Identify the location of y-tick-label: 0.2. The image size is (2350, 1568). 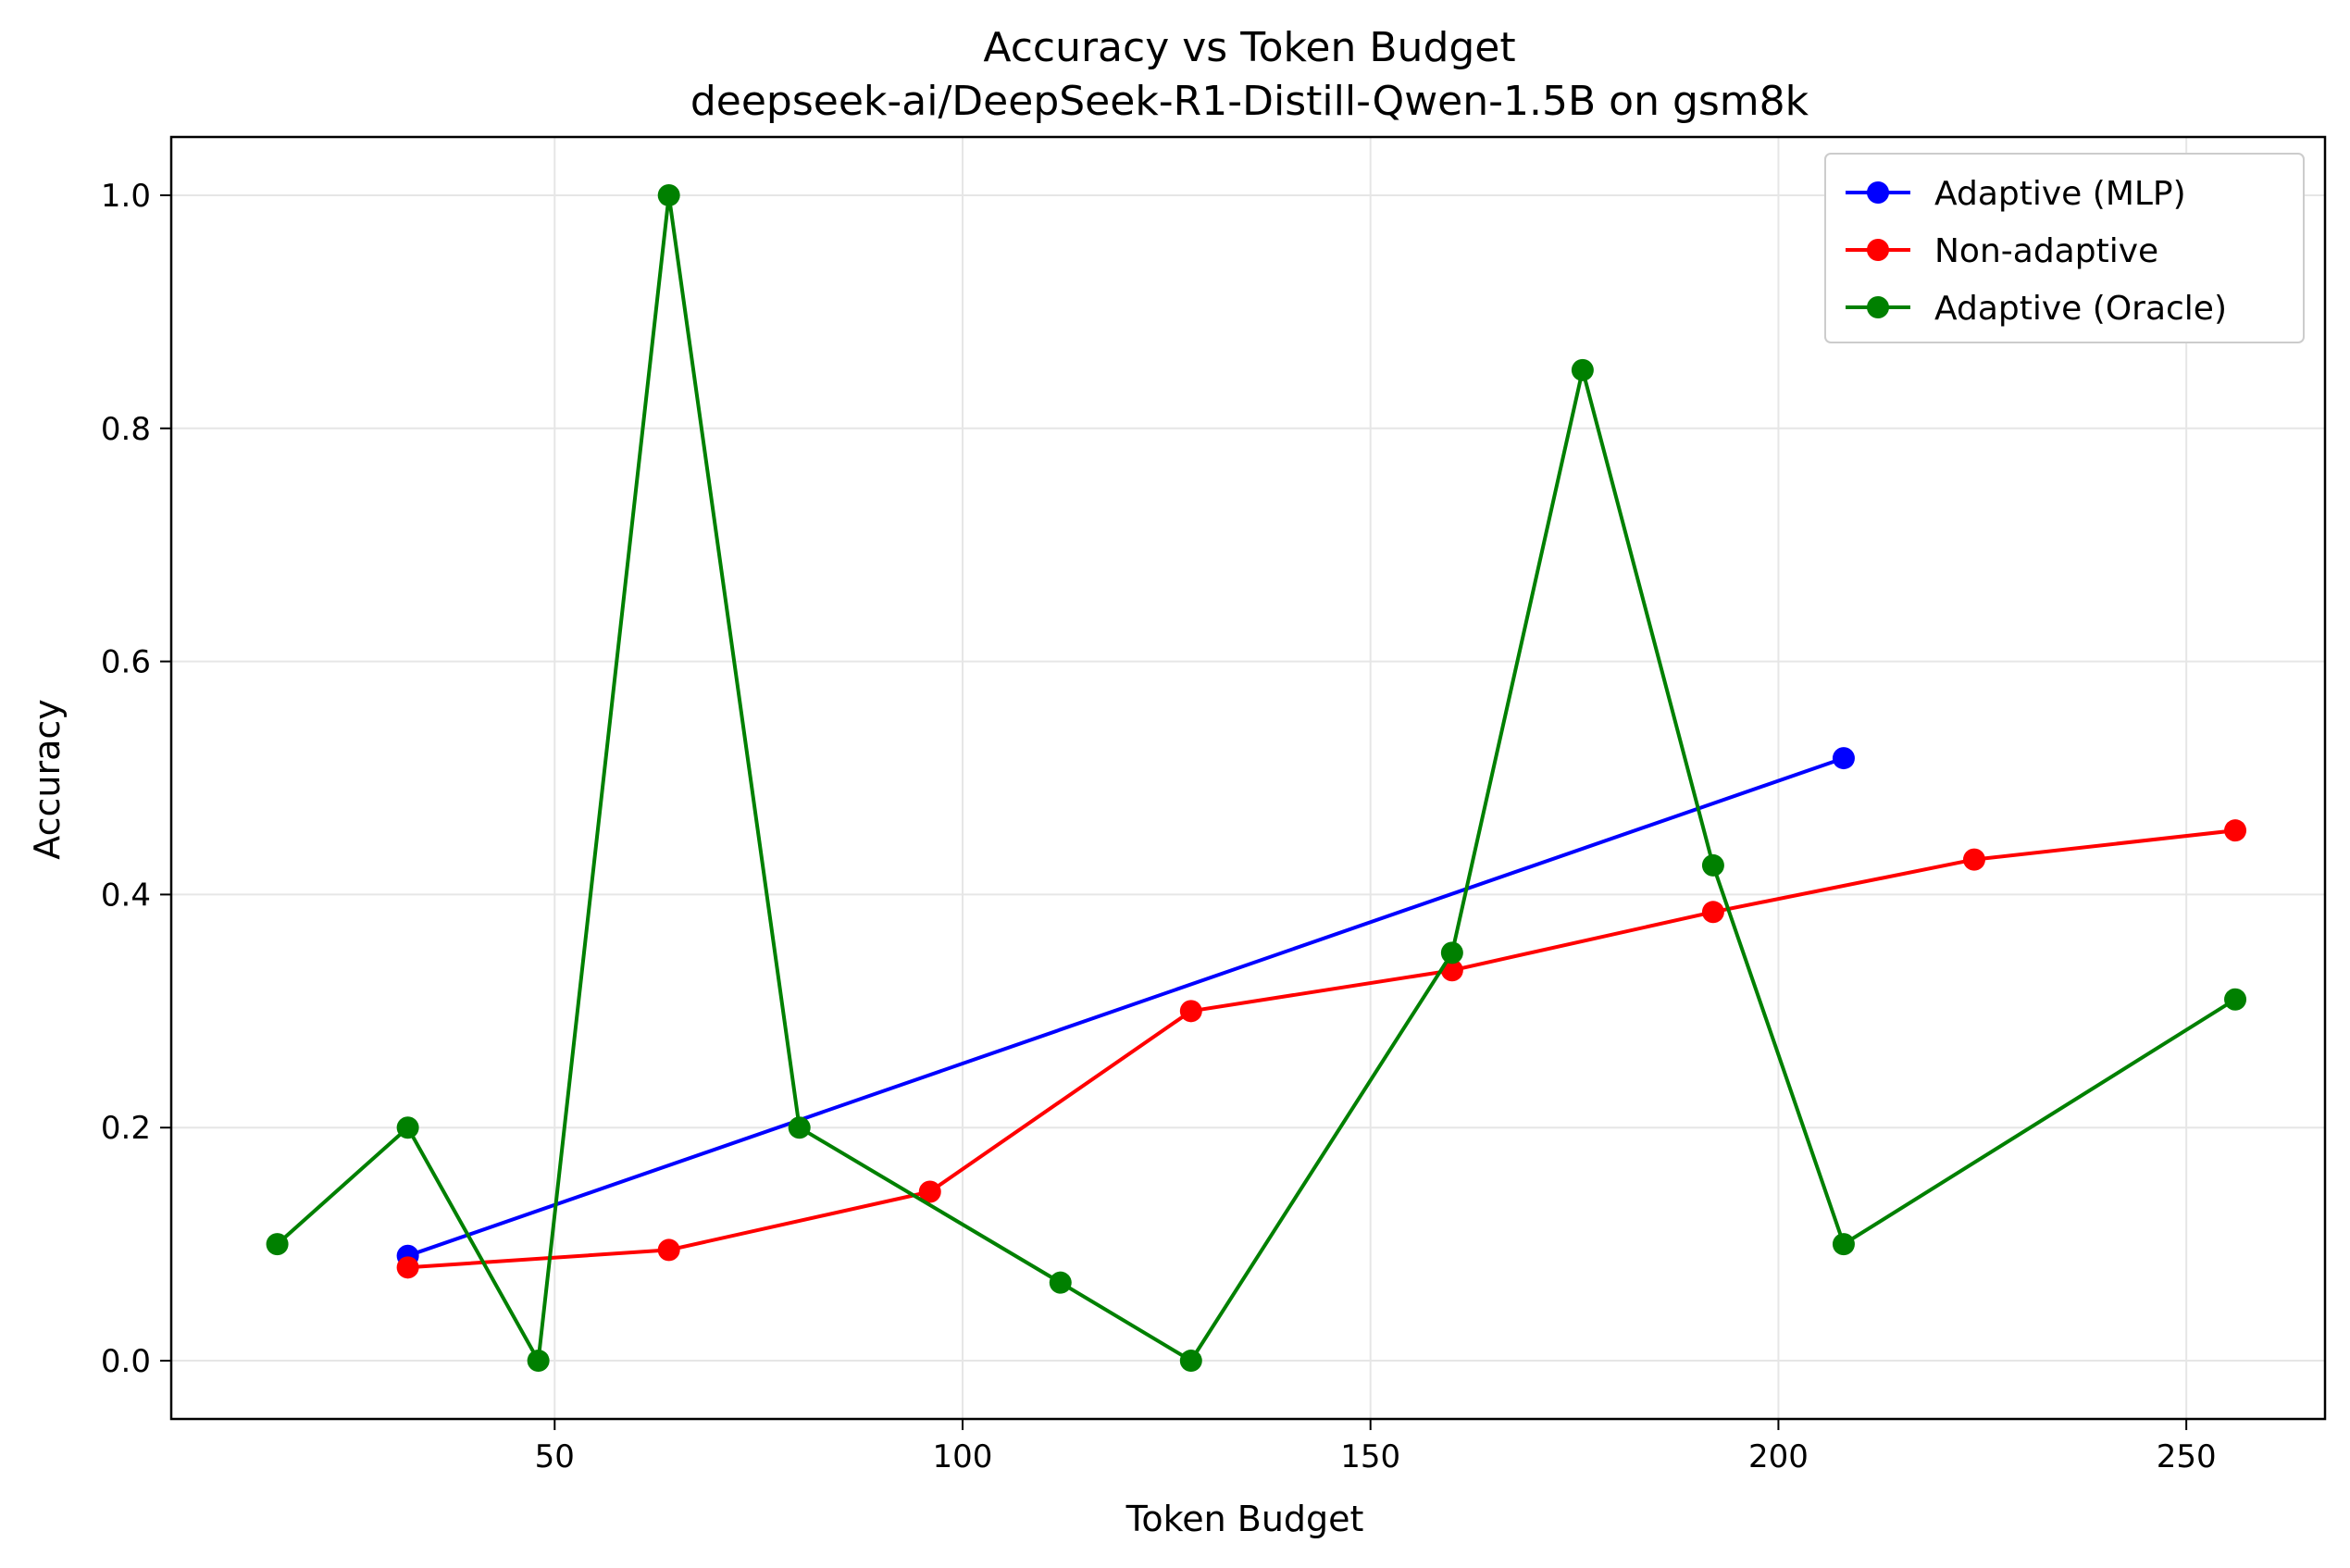
(126, 1128).